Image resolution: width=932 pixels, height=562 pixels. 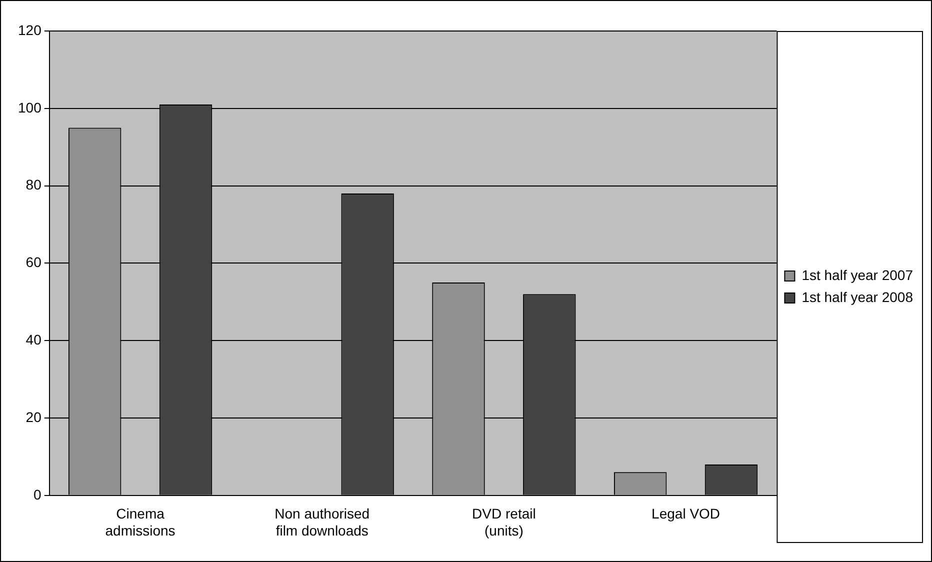 What do you see at coordinates (34, 262) in the screenshot?
I see `y-tick-label: 60` at bounding box center [34, 262].